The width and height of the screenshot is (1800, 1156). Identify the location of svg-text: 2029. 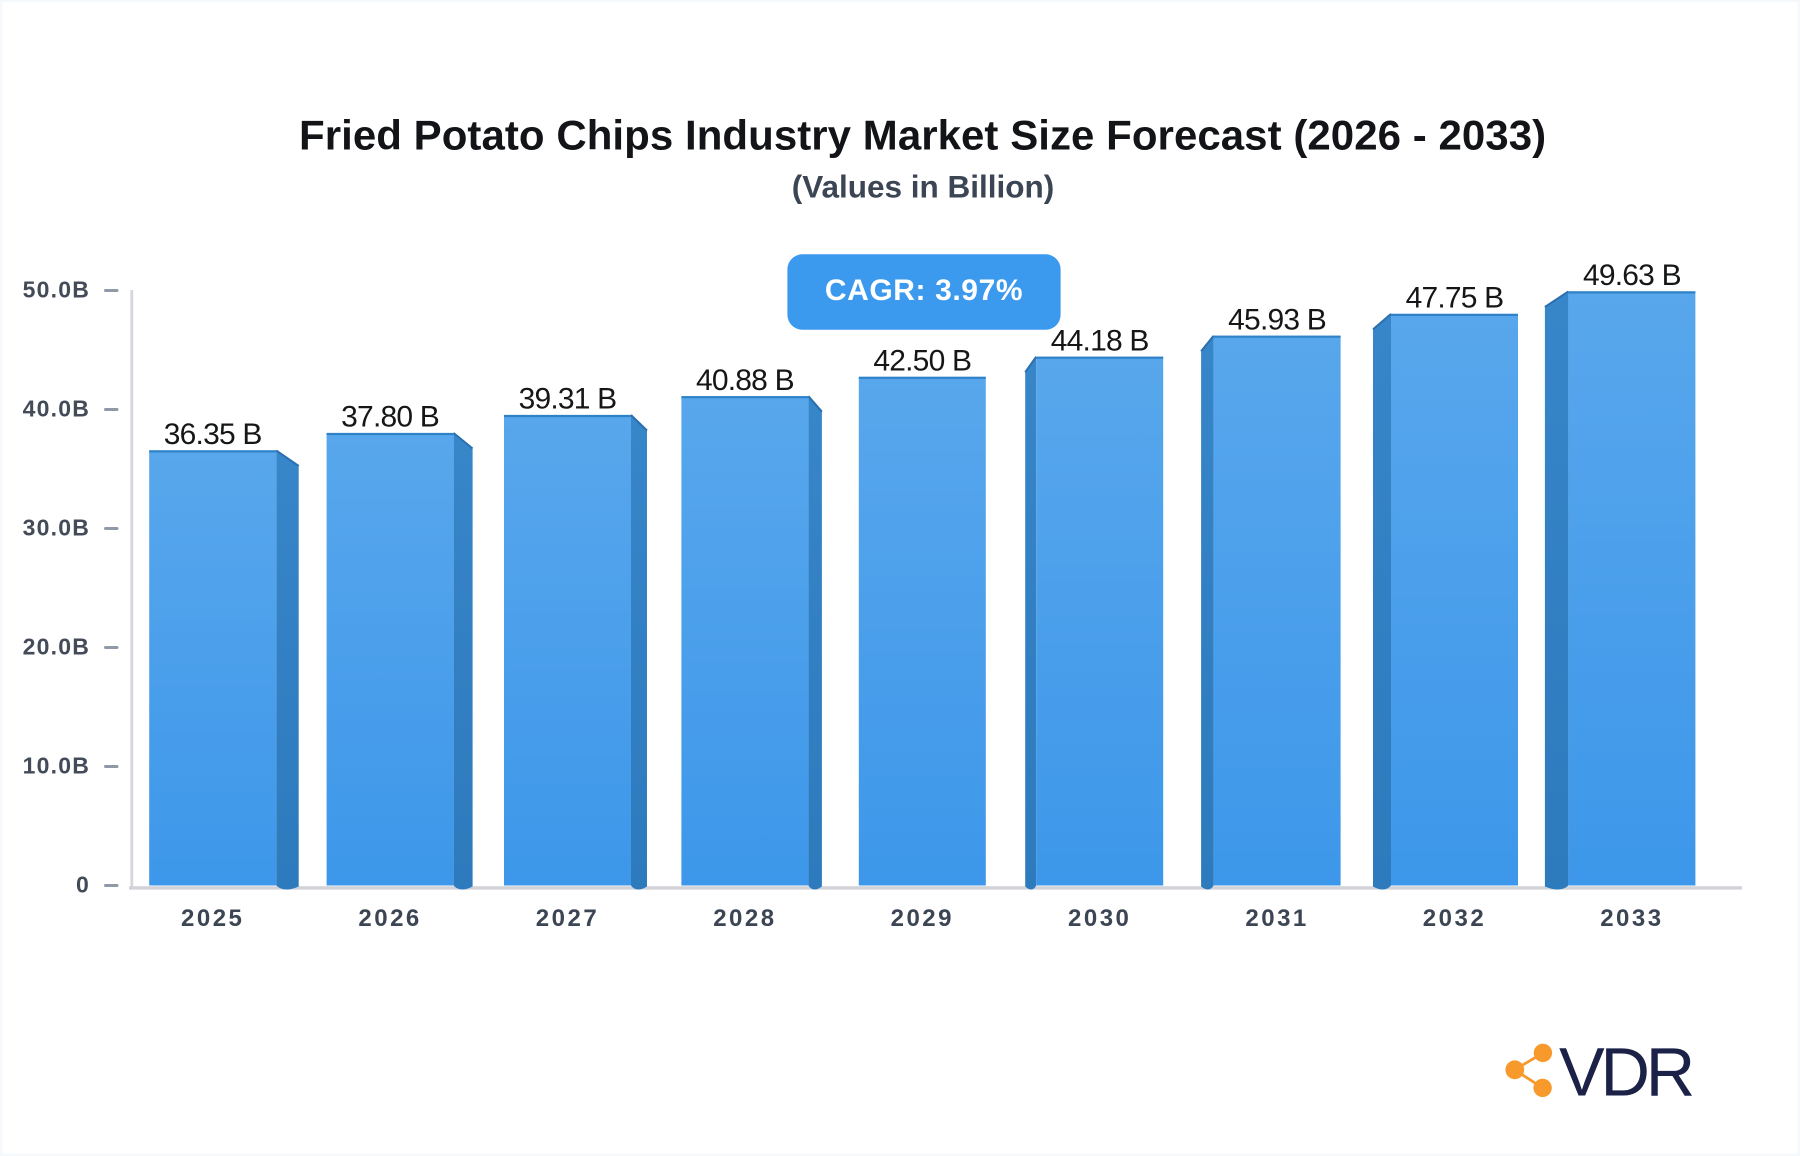
(922, 918).